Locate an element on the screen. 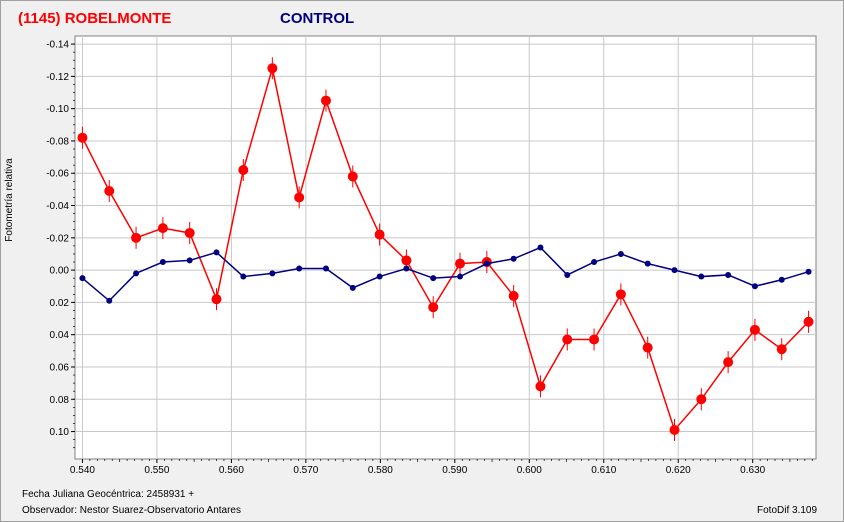  x-tick-label: 0.590 is located at coordinates (454, 470).